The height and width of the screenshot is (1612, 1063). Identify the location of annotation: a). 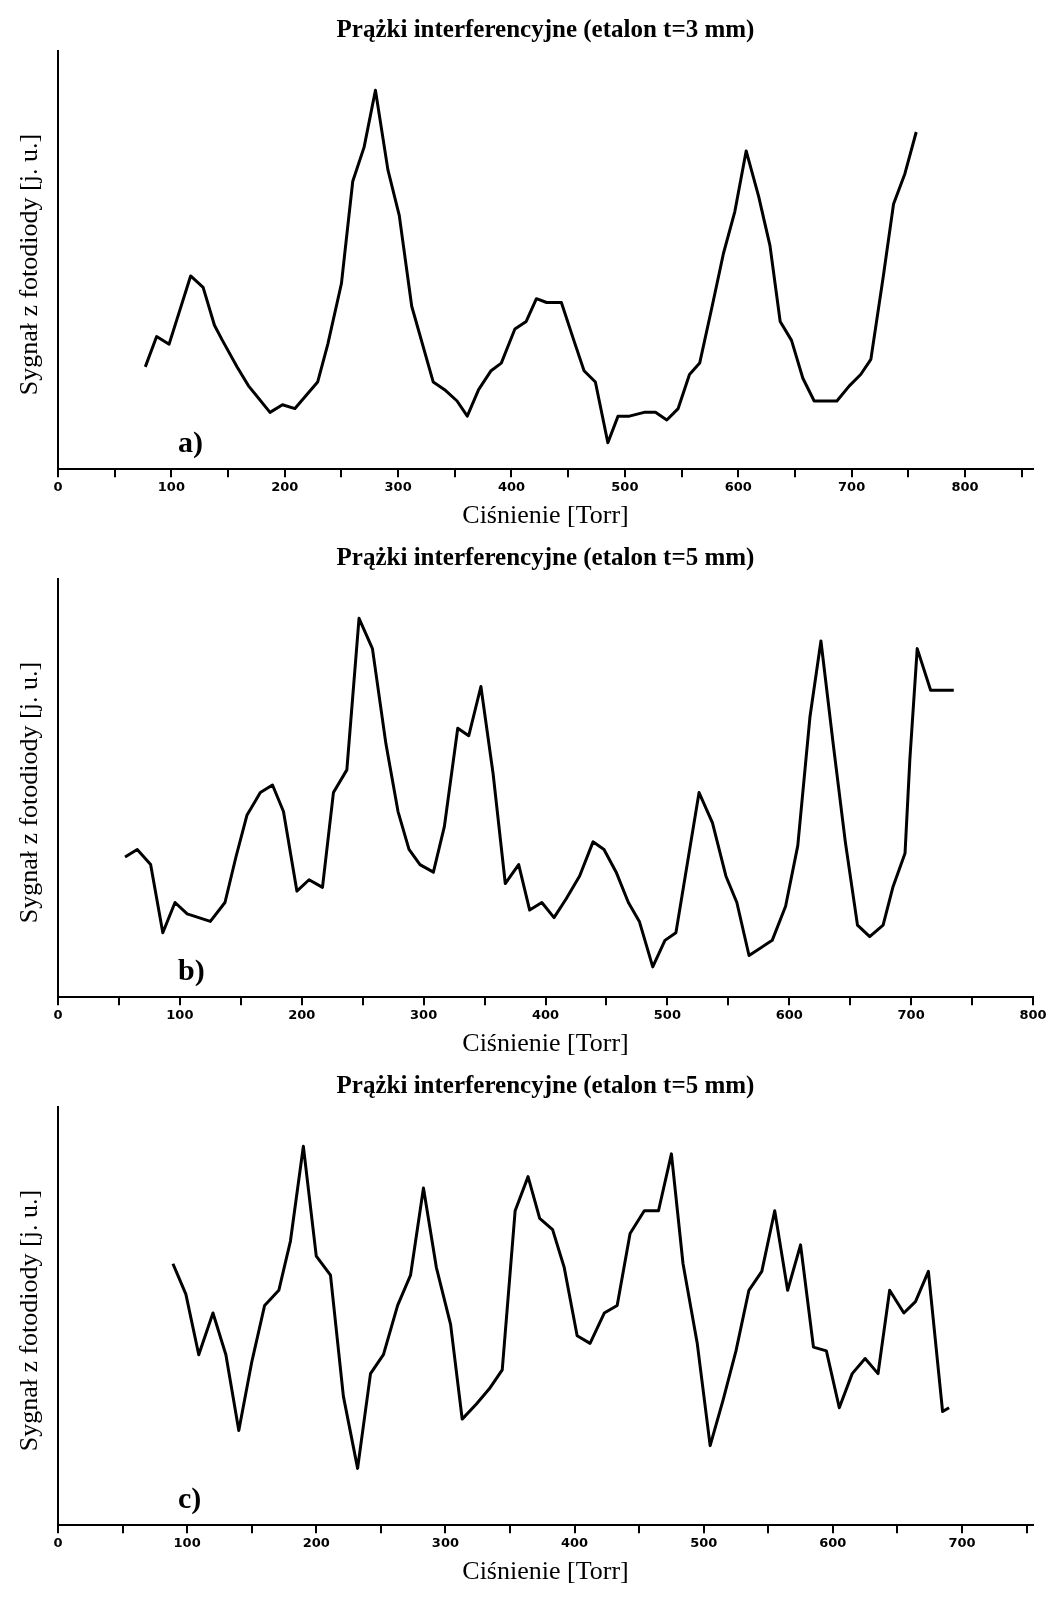
(190, 441).